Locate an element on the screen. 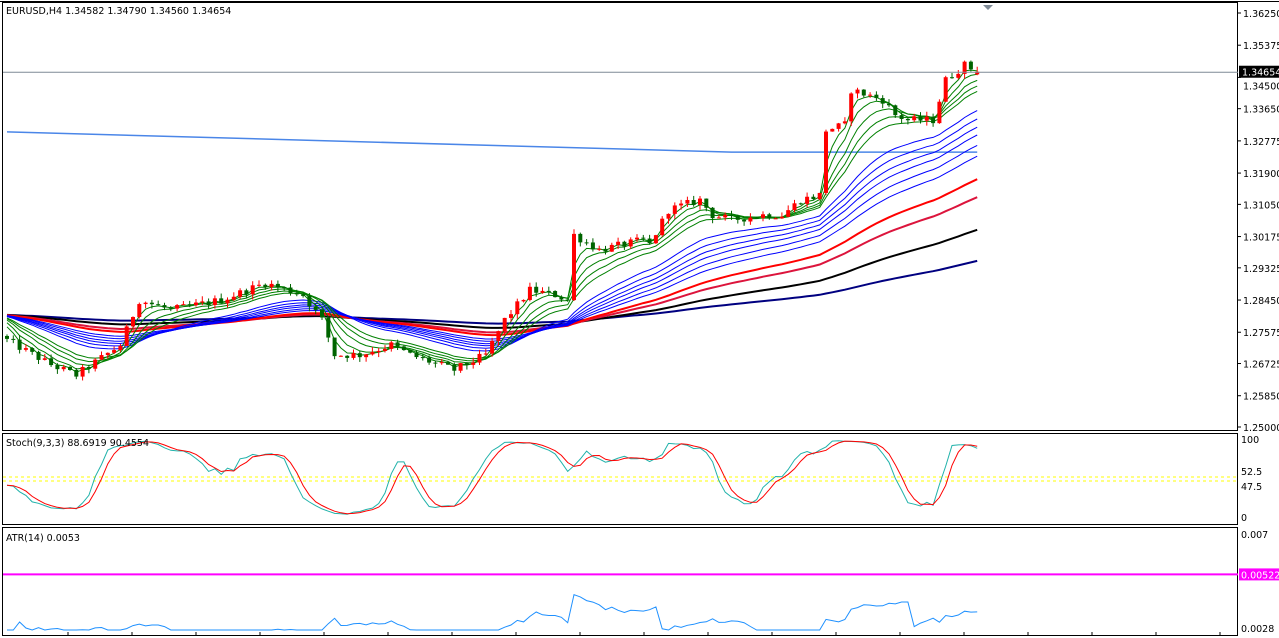 The image size is (1279, 638). atr-level-box is located at coordinates (1259, 574).